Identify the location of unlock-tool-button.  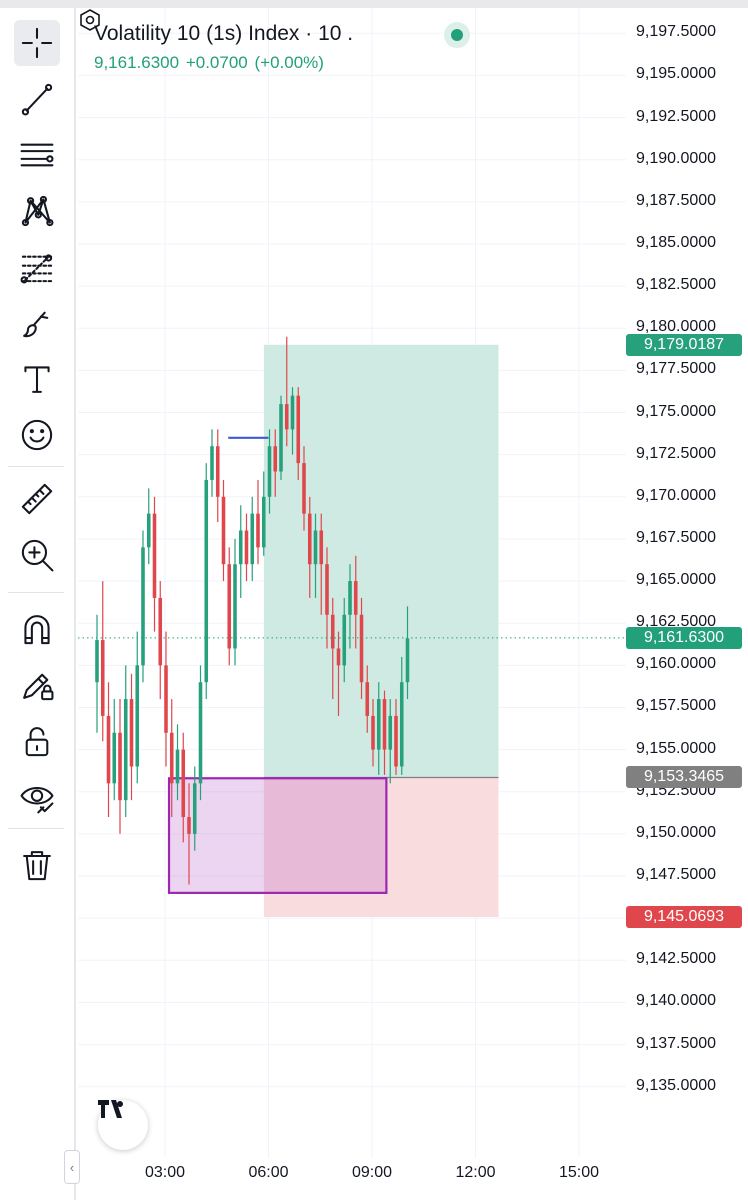
(37, 741).